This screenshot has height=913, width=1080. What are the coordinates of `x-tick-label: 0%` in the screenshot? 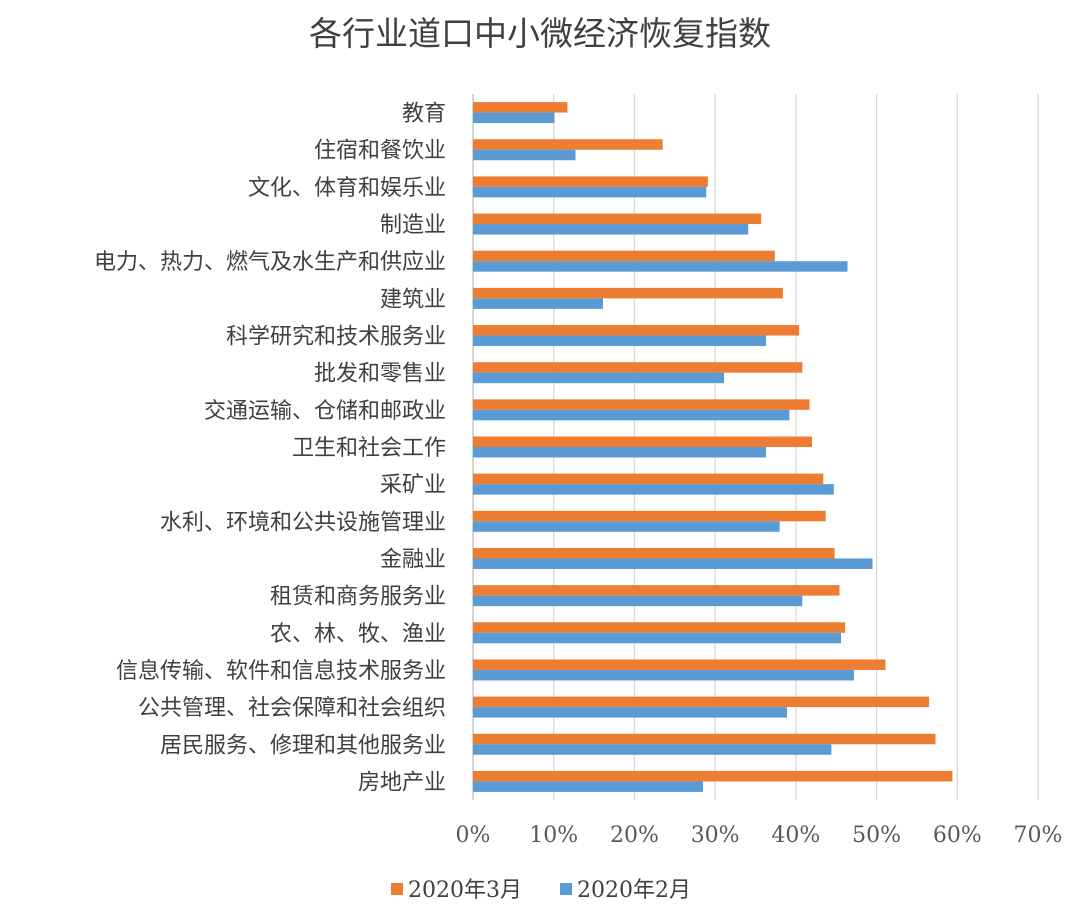 It's located at (473, 835).